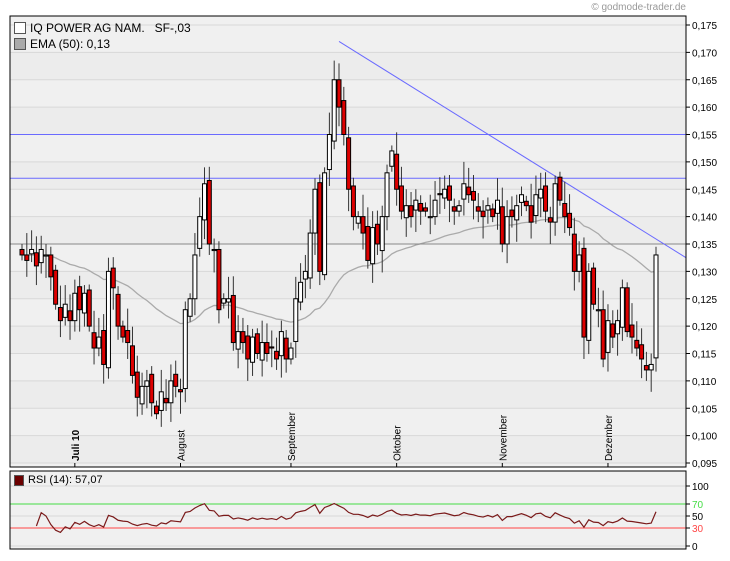  Describe the element at coordinates (704, 245) in the screenshot. I see `y-tick-label: 0,135` at that location.